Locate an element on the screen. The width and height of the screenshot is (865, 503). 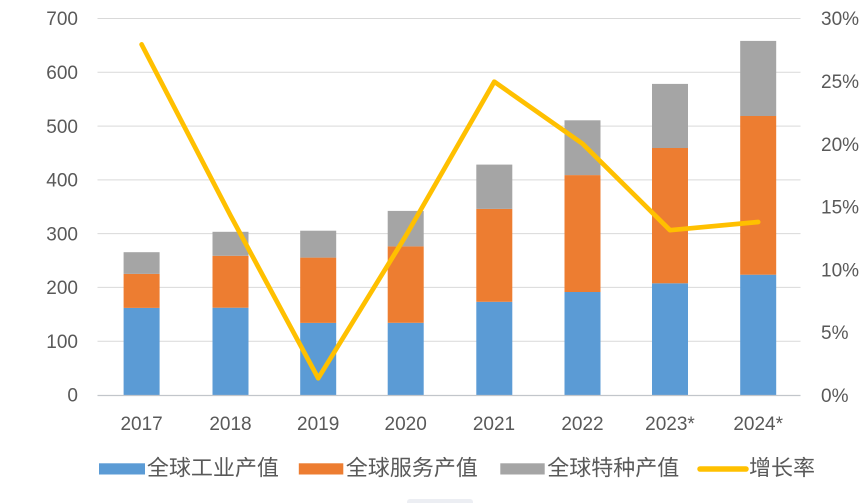
svg-text: 2024* is located at coordinates (758, 424).